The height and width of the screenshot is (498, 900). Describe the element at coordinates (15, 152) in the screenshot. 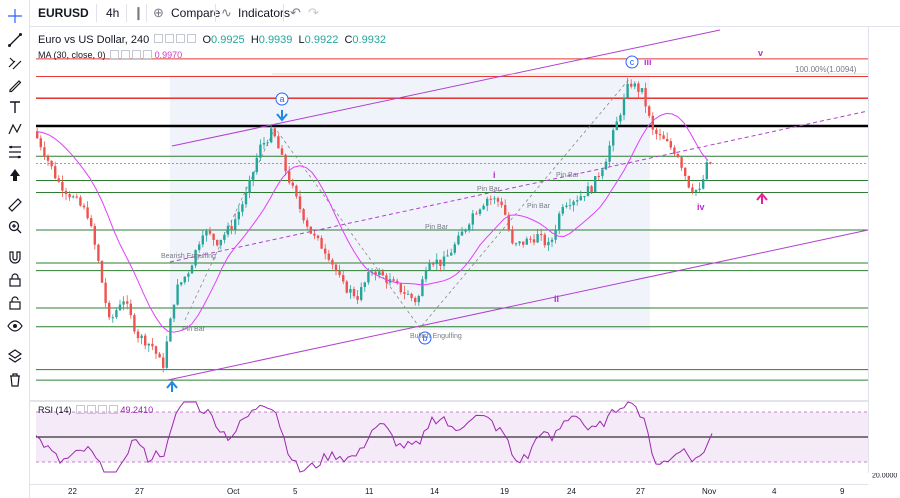

I see `fib-icon` at that location.